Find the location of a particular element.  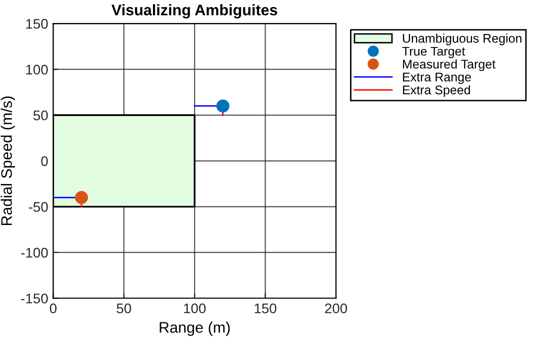

x-tick-label: 0 is located at coordinates (53, 308).